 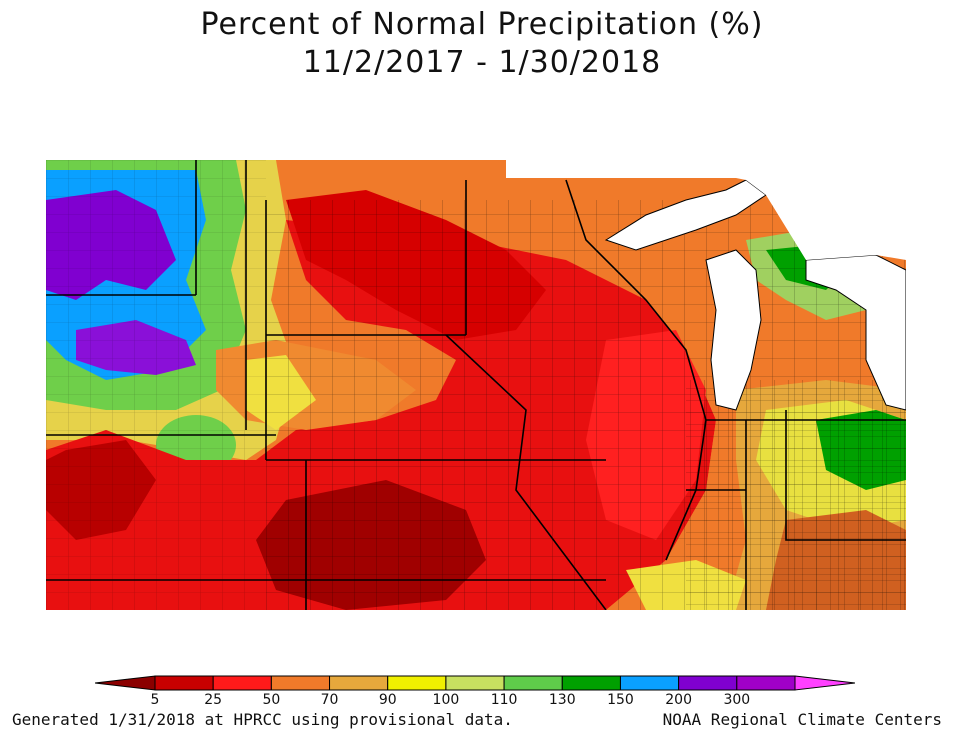 What do you see at coordinates (736, 700) in the screenshot?
I see `legend-tick-label: 300` at bounding box center [736, 700].